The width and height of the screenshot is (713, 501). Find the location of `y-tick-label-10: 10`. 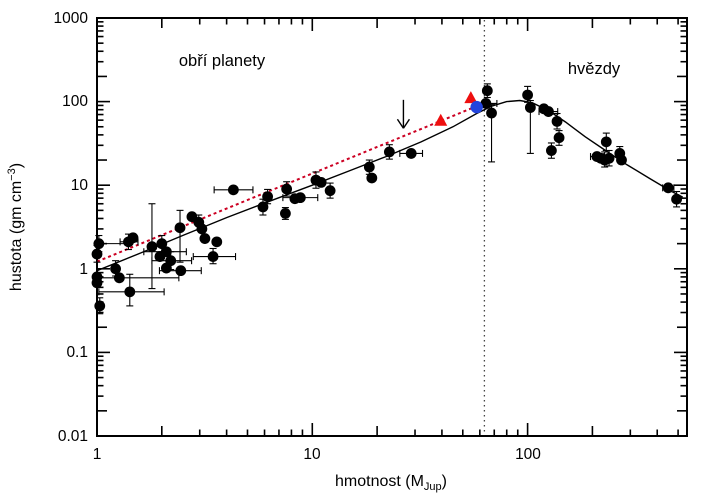

y-tick-label-10: 10 is located at coordinates (80, 185).